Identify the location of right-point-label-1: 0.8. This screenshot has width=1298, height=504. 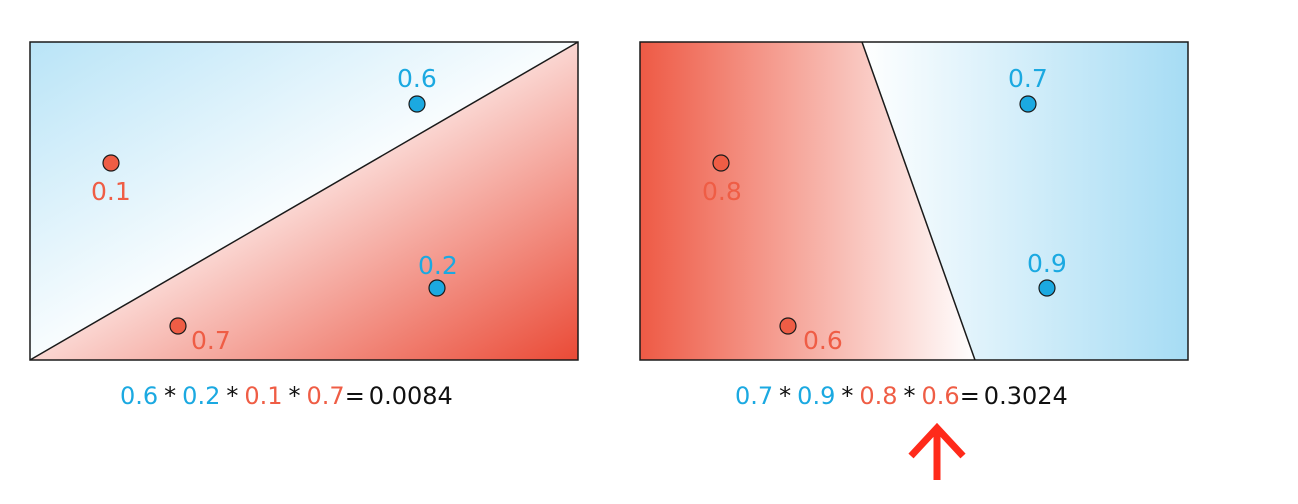
(722, 191).